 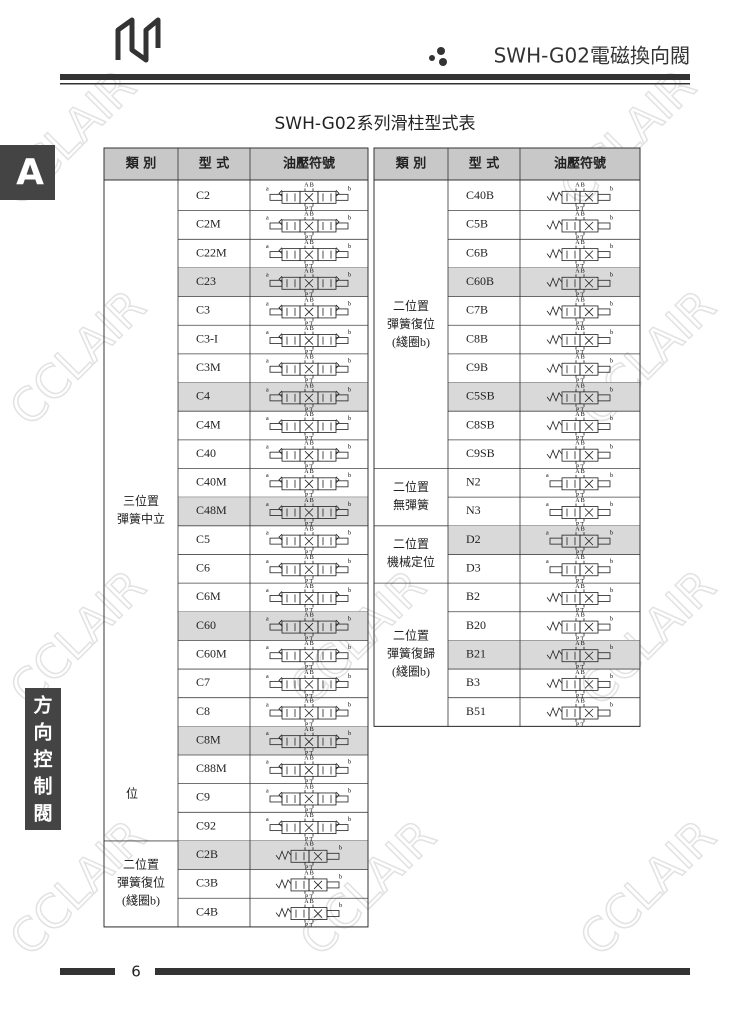 I want to click on model: C48M, so click(x=211, y=510).